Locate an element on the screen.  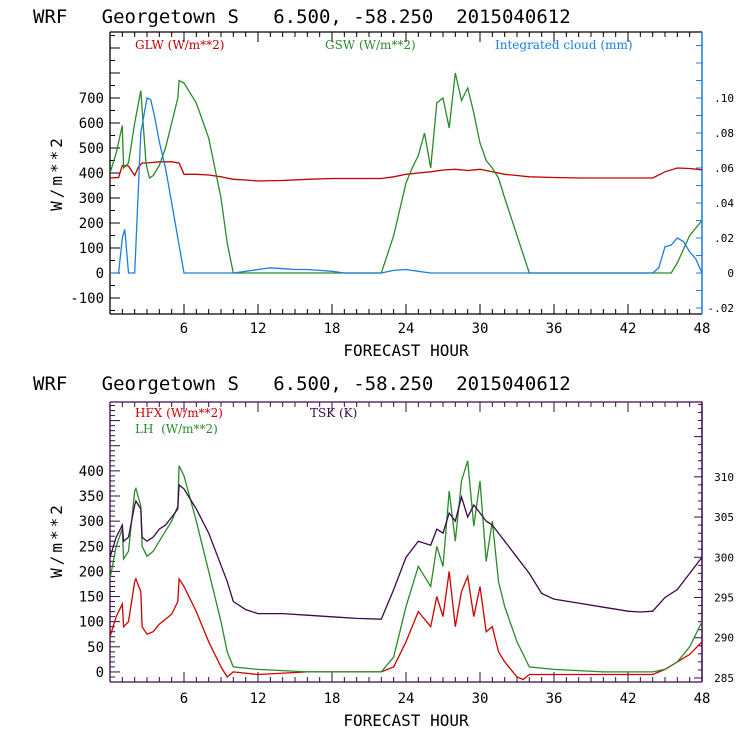
y2-tick-label: .08 is located at coordinates (724, 133).